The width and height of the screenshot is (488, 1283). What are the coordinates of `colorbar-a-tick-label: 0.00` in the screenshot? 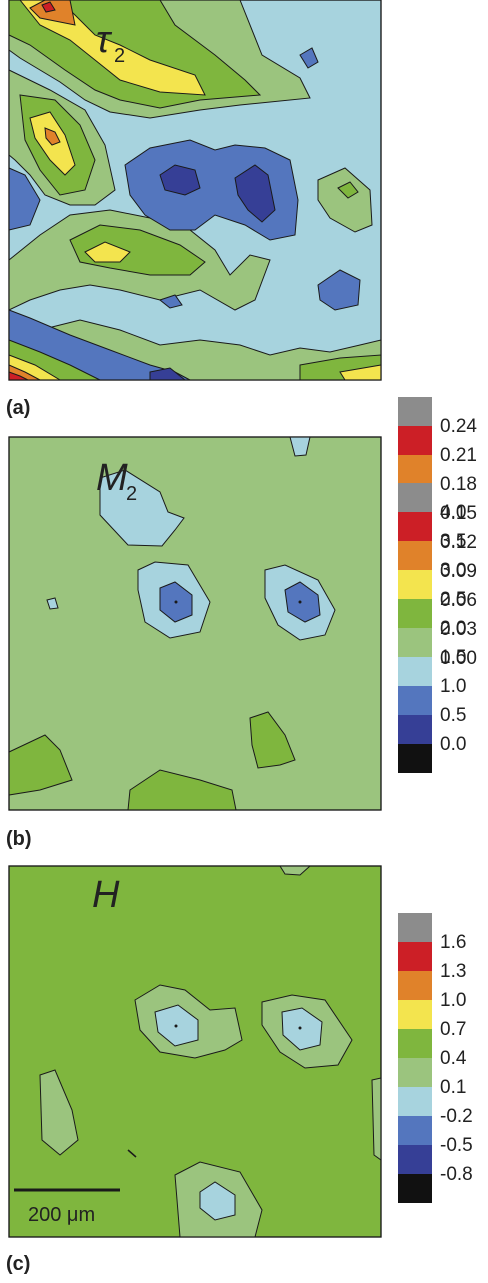 It's located at (458, 658).